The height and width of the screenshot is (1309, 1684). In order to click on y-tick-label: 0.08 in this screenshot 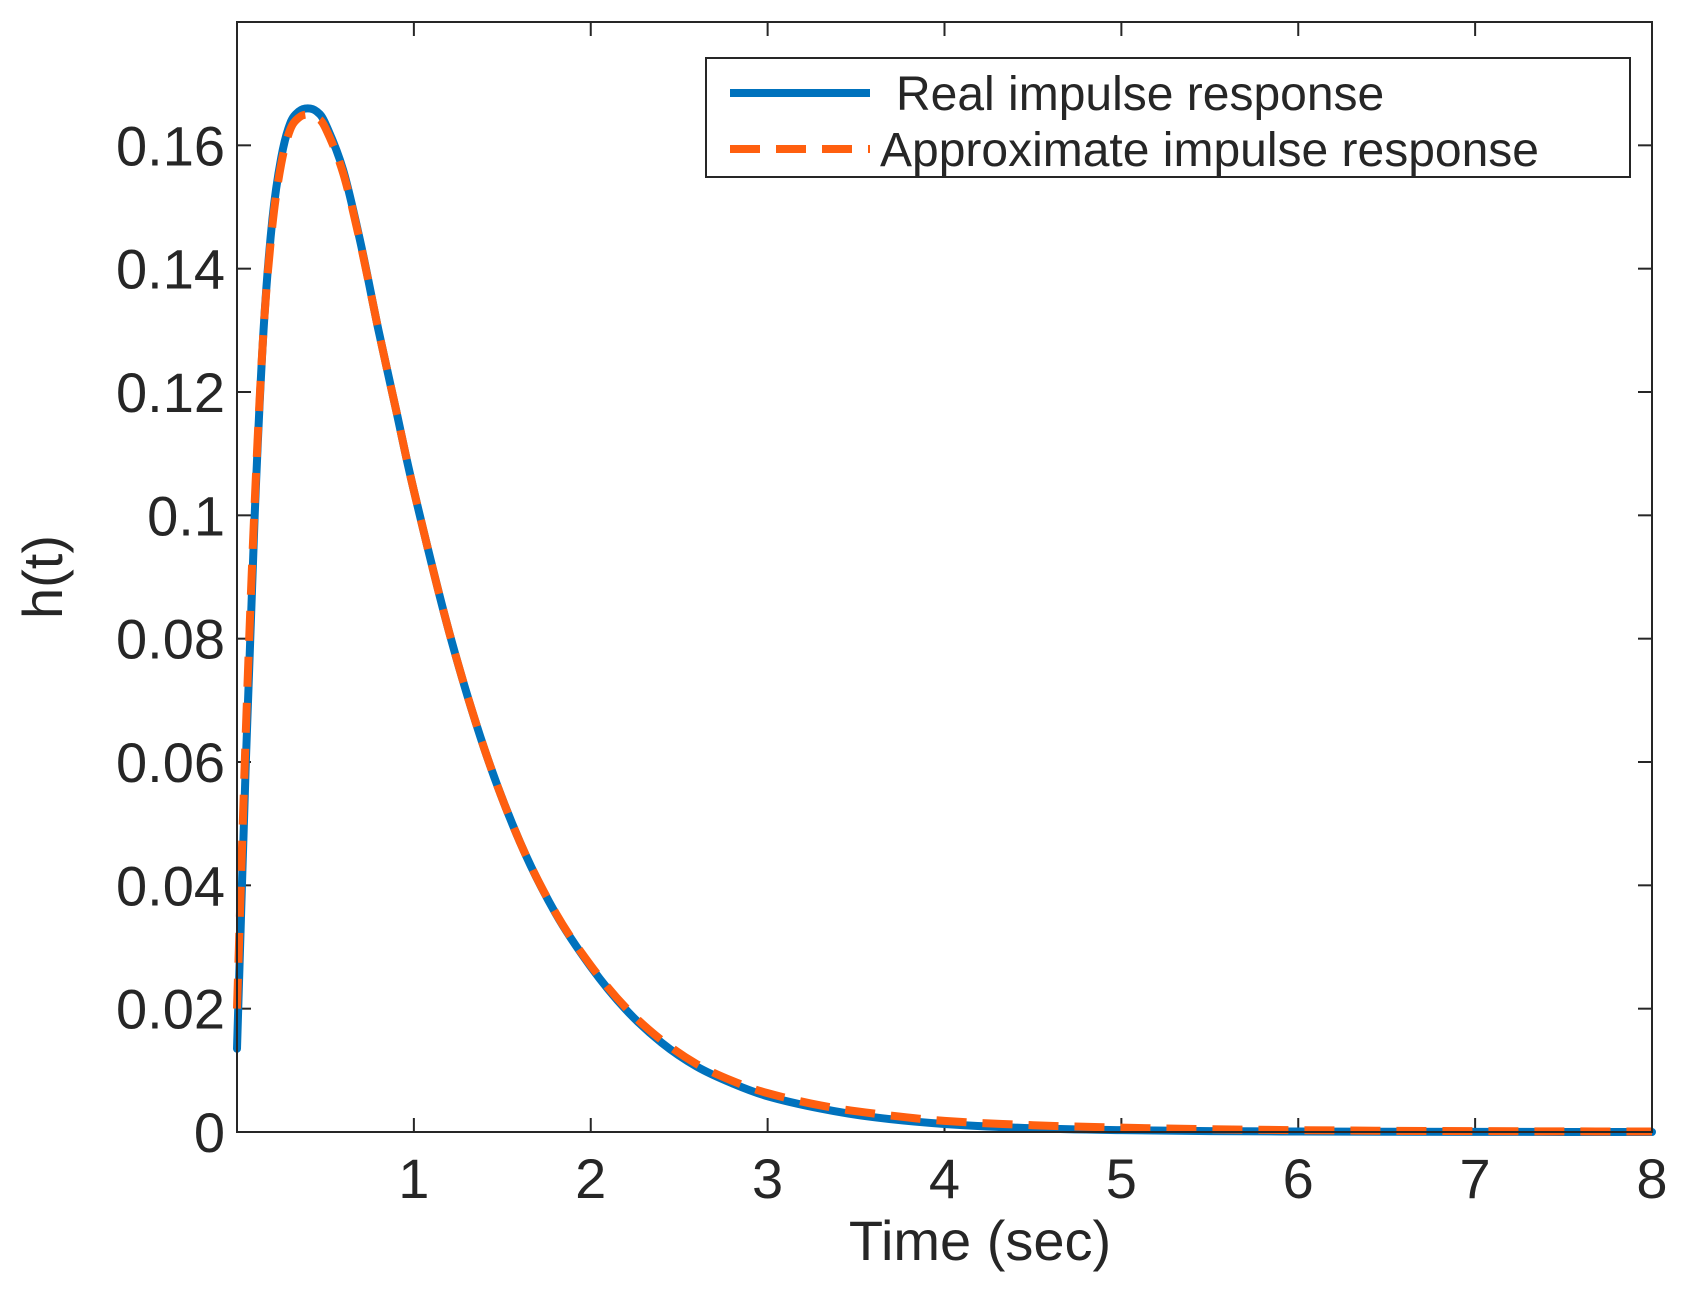, I will do `click(170, 639)`.